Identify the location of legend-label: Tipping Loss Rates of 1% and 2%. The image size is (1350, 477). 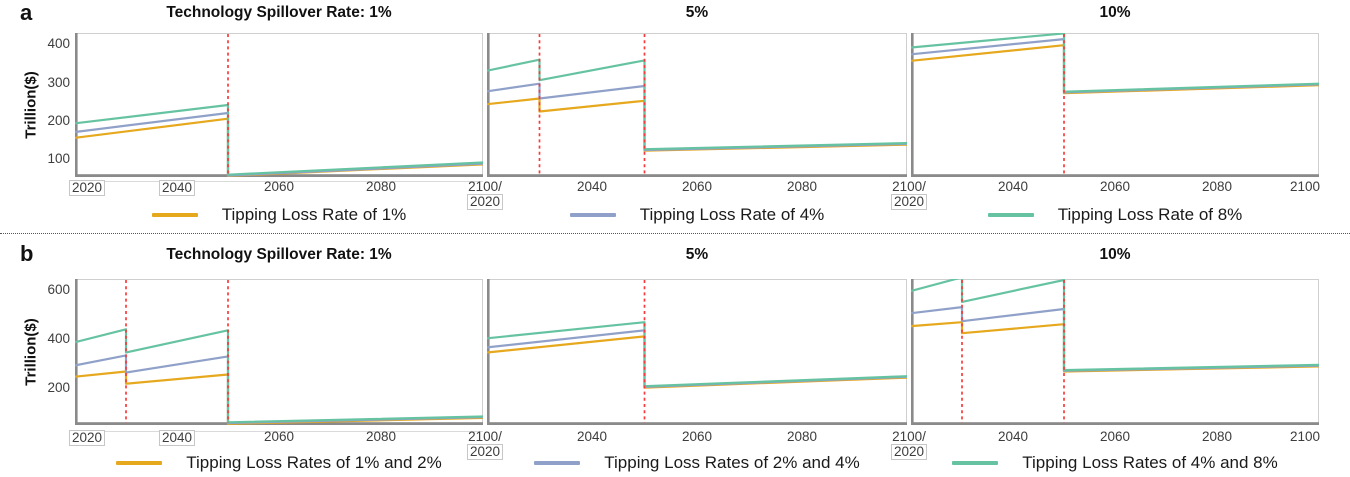
(314, 462).